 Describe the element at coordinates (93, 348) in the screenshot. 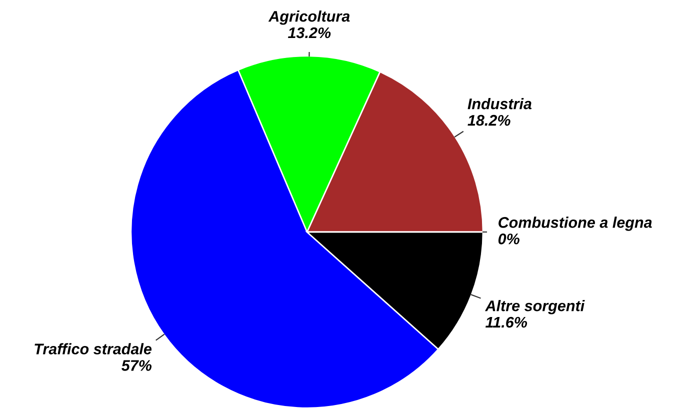

I see `slice-label: Traffico stradale` at that location.